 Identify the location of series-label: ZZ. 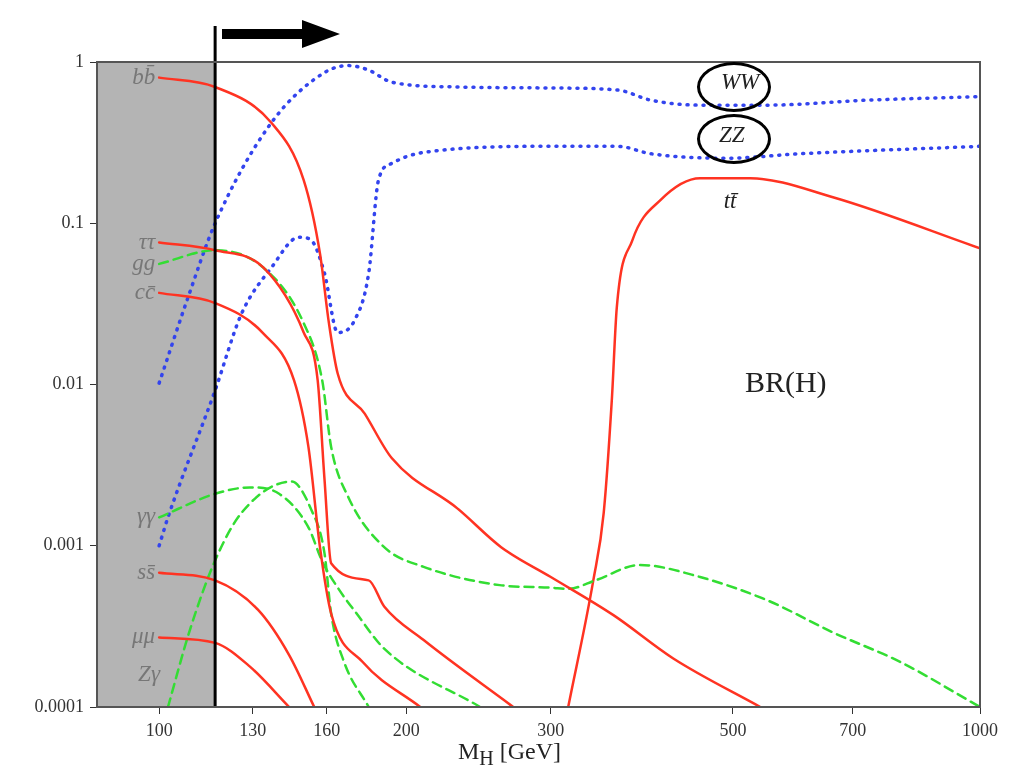
(731, 135).